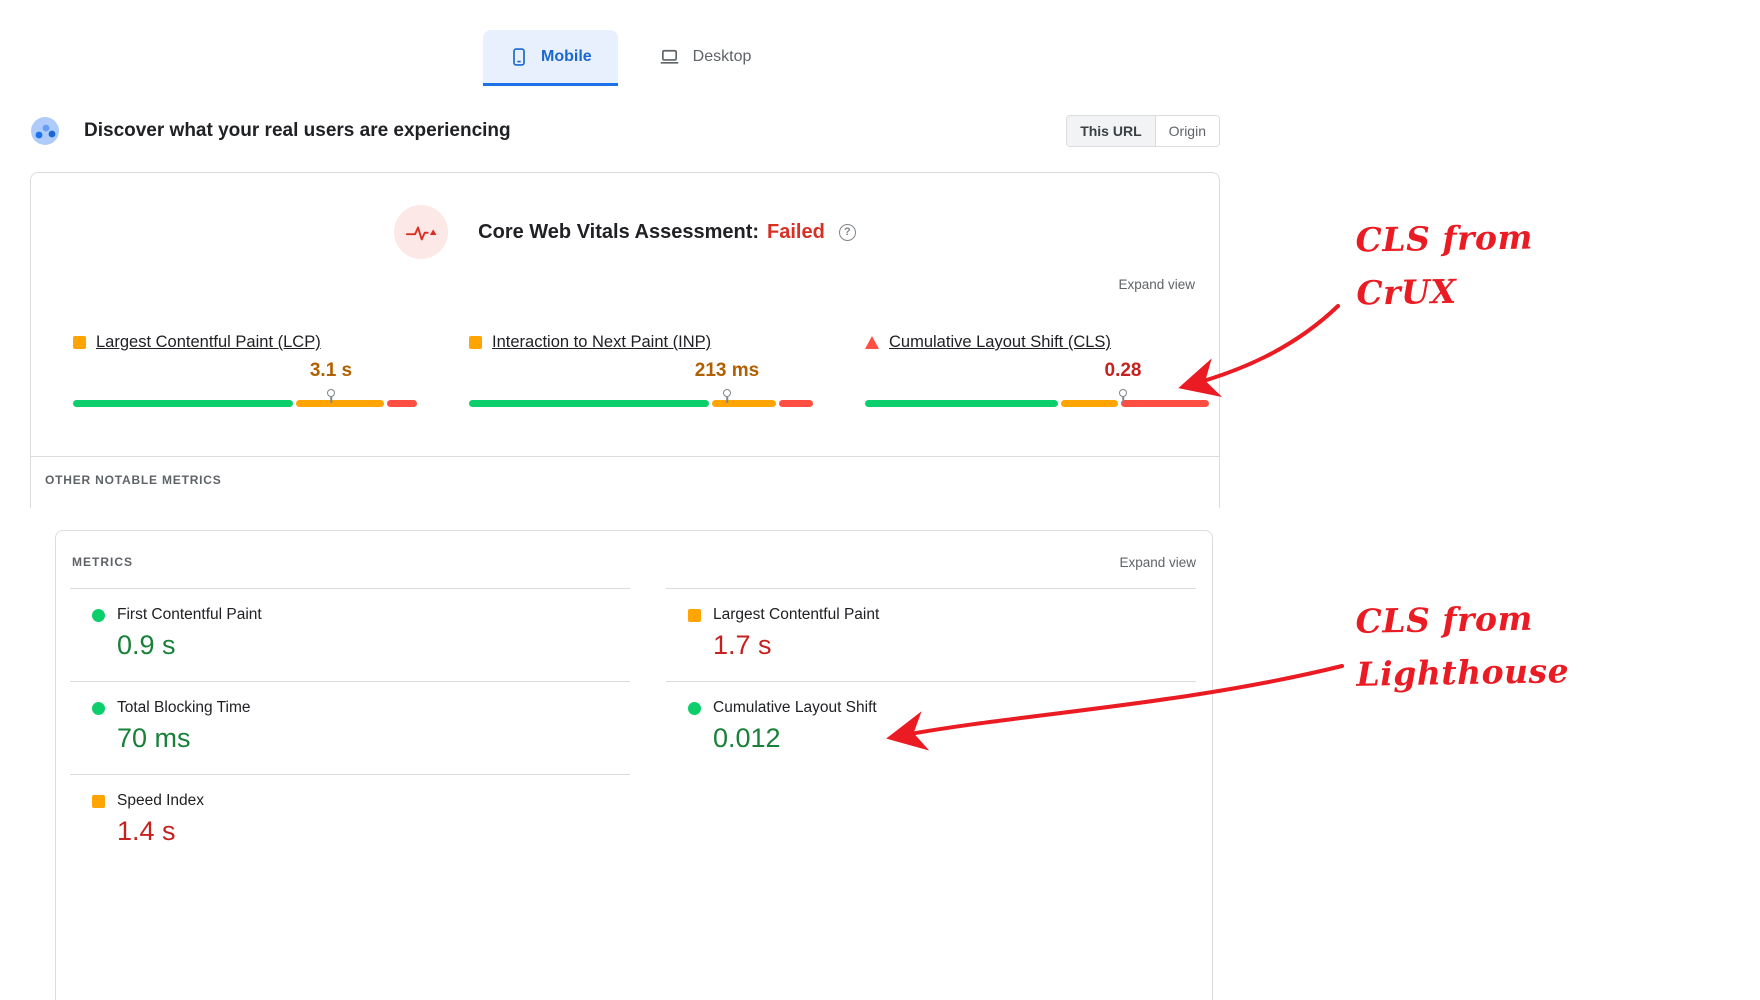 This screenshot has height=1000, width=1760. Describe the element at coordinates (350, 727) in the screenshot. I see `tbt-lab-metric: Total Blocking Time 70 ms` at that location.